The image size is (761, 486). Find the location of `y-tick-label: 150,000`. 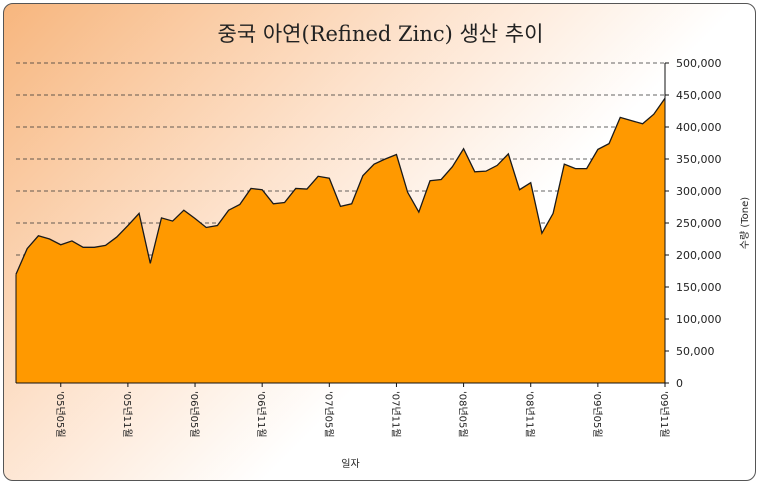

y-tick-label: 150,000 is located at coordinates (699, 287).